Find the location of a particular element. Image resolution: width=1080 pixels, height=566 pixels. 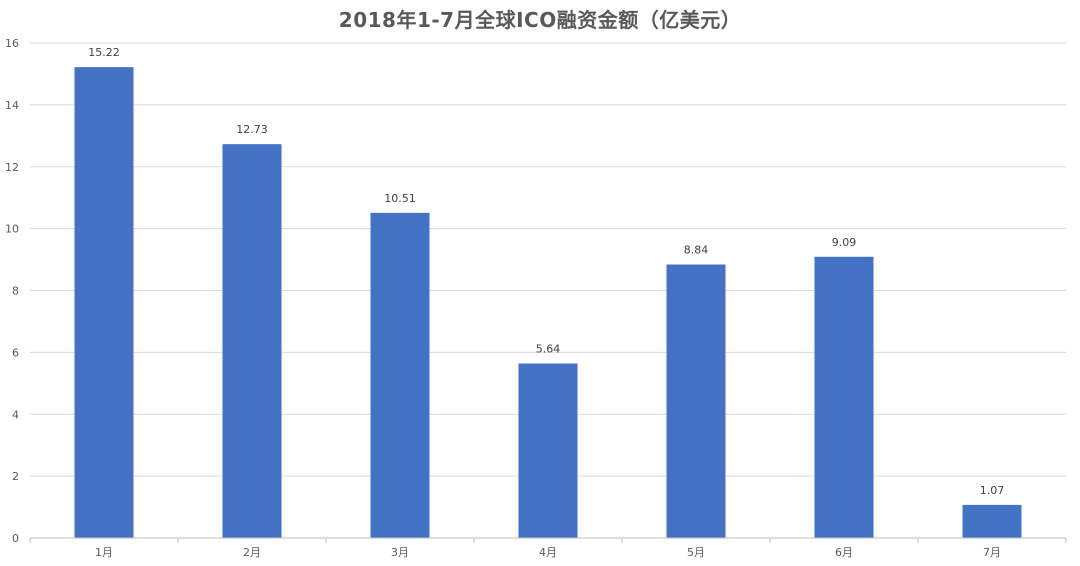

y-tick-label: 10 is located at coordinates (12, 229).